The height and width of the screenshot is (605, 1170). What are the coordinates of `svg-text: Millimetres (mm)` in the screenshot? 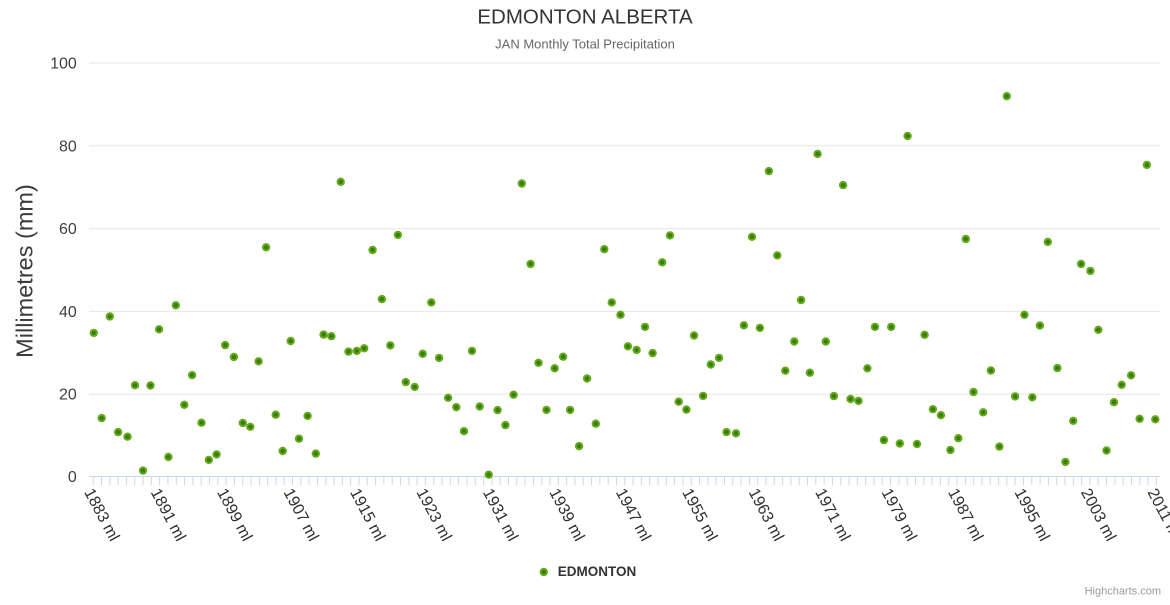 It's located at (25, 271).